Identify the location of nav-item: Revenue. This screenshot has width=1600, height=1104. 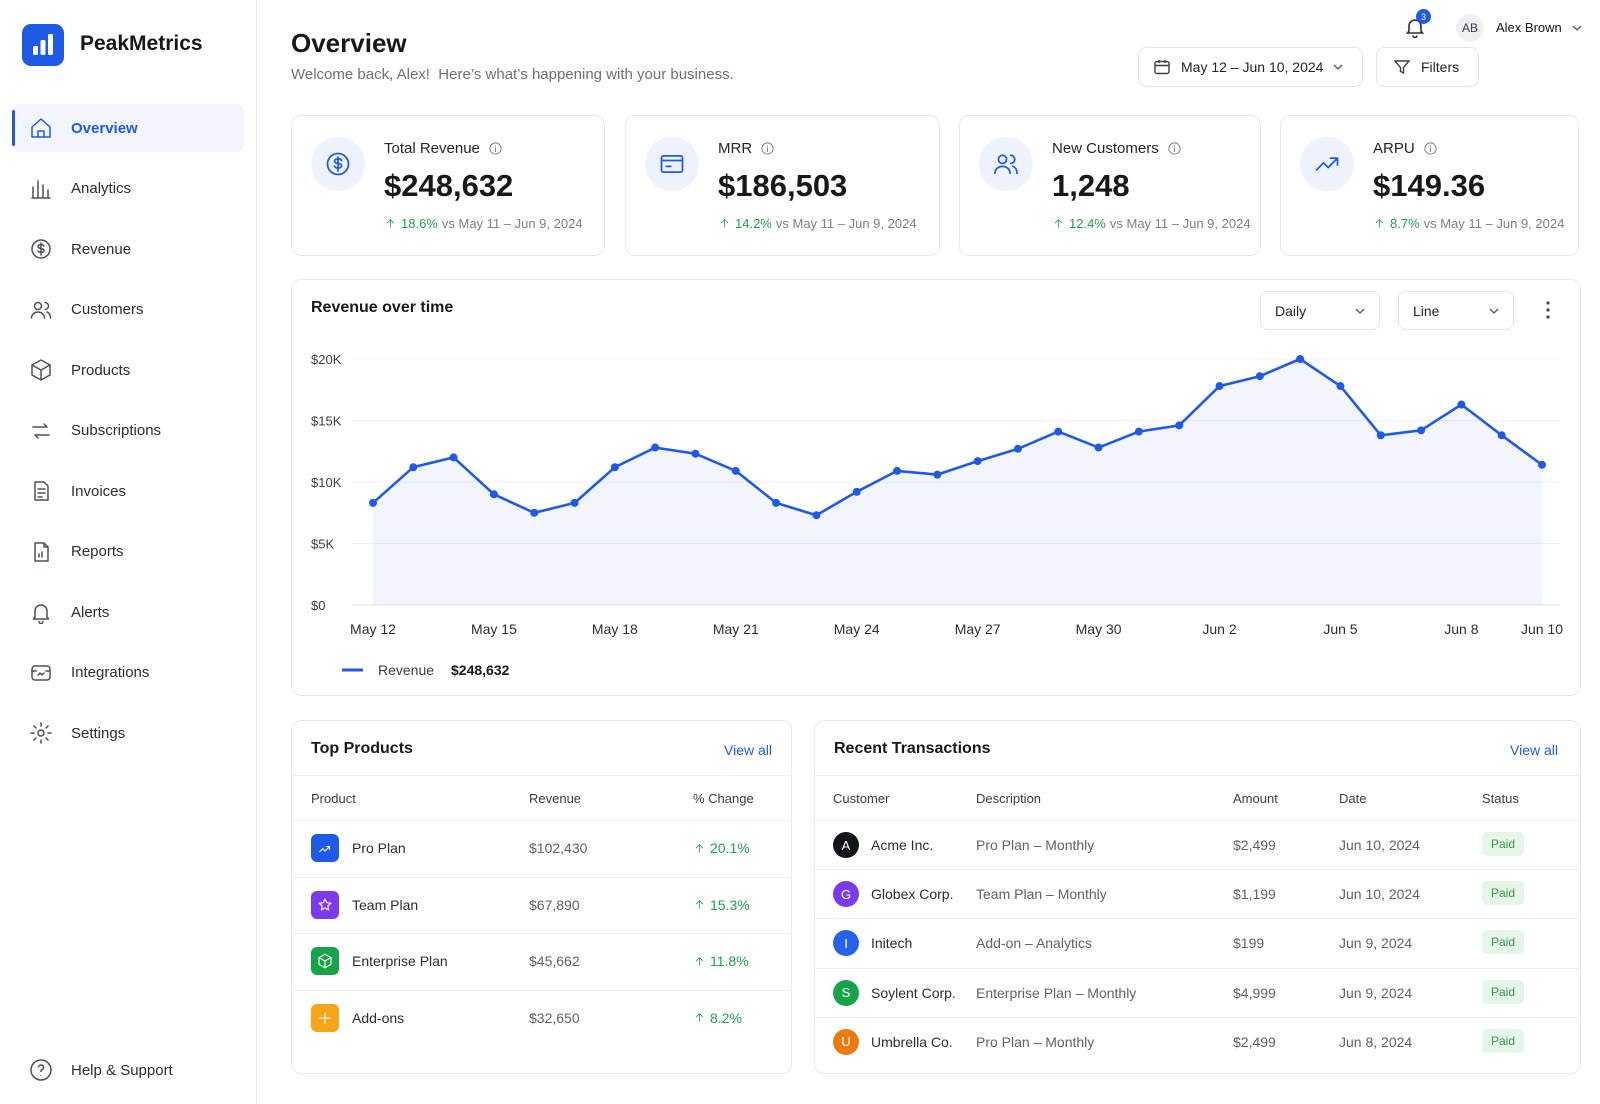
(128, 249).